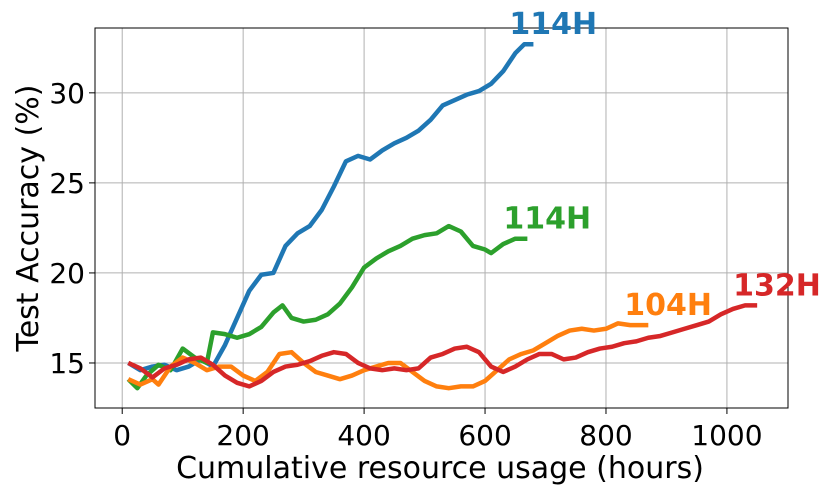 The height and width of the screenshot is (497, 831). What do you see at coordinates (363, 435) in the screenshot?
I see `x-tick-label: 400` at bounding box center [363, 435].